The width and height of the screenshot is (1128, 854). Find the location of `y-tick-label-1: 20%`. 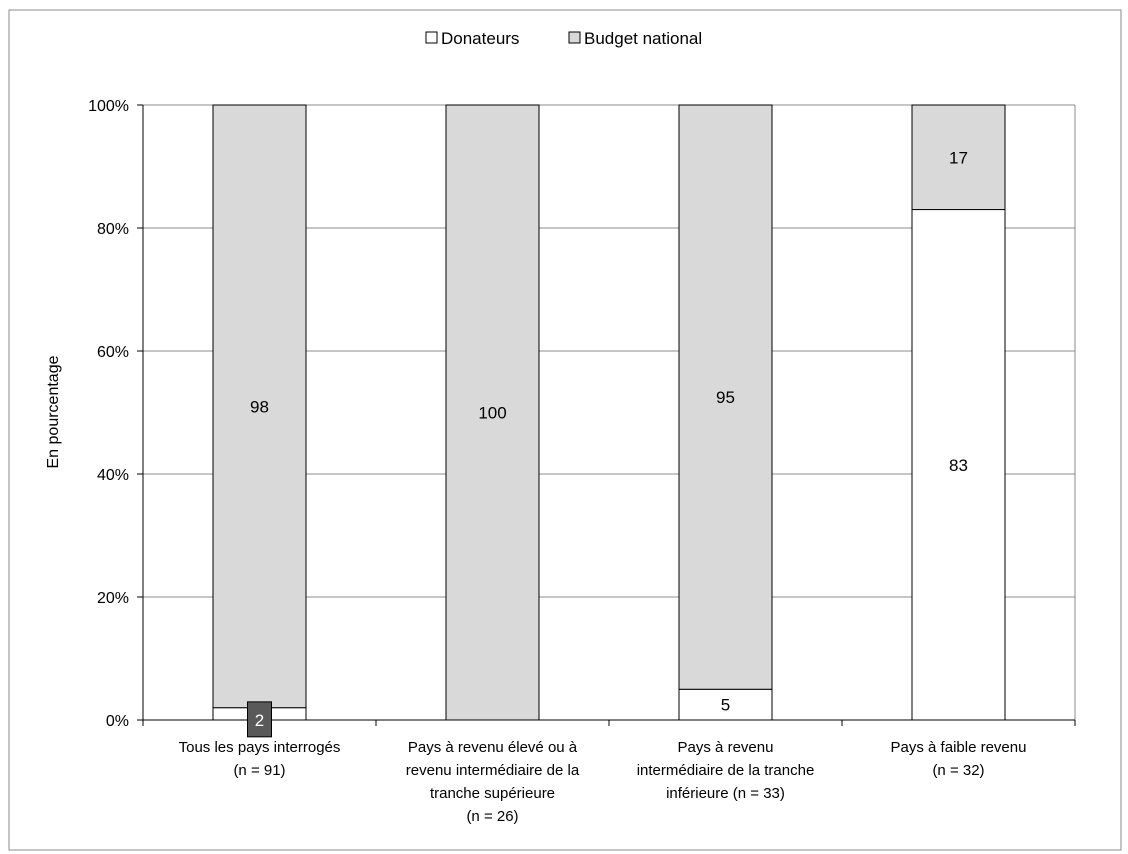

y-tick-label-1: 20% is located at coordinates (113, 598).